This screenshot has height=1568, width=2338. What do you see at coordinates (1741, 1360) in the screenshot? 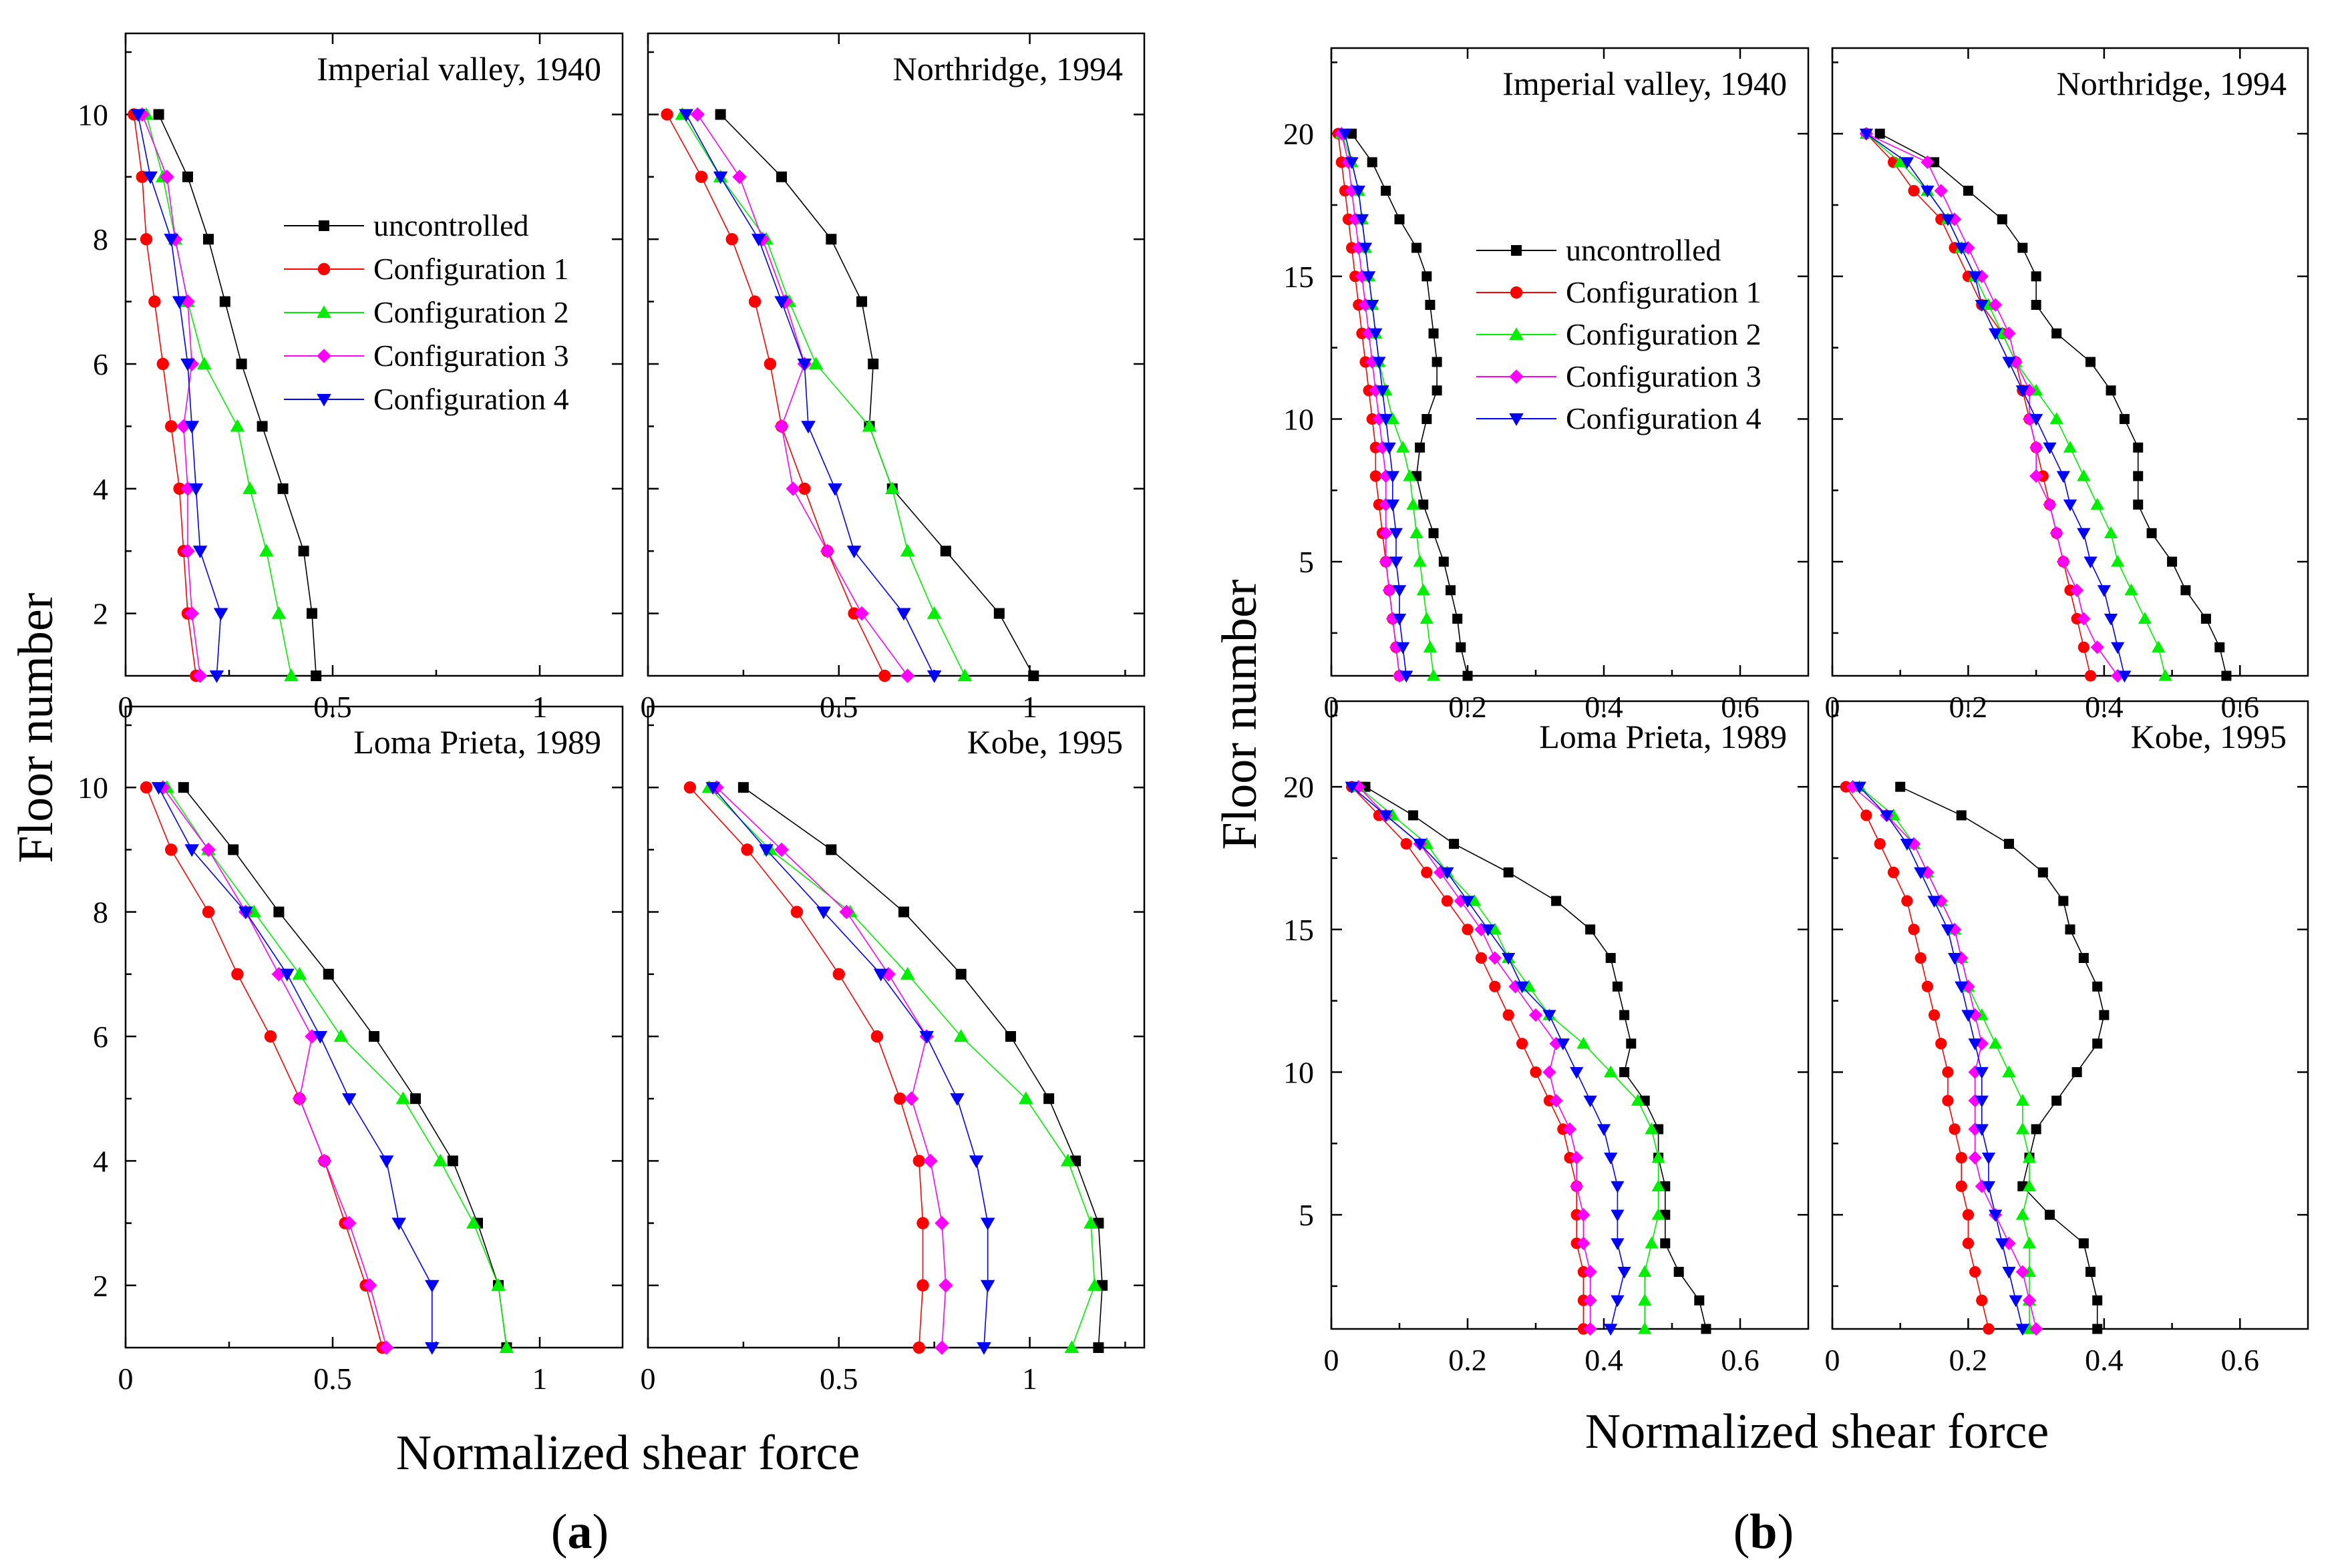
I see `x-tick-label: 0.6` at bounding box center [1741, 1360].